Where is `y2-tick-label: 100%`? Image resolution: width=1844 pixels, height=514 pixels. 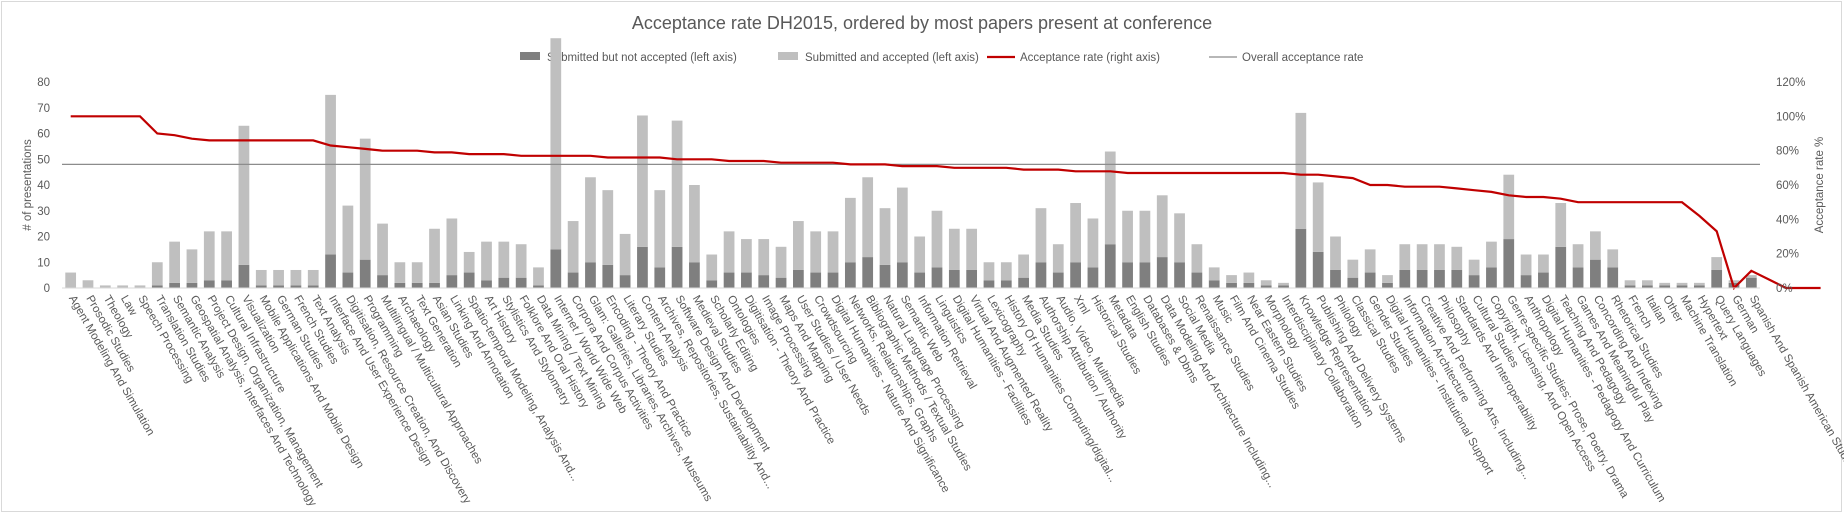
y2-tick-label: 100% is located at coordinates (1790, 117).